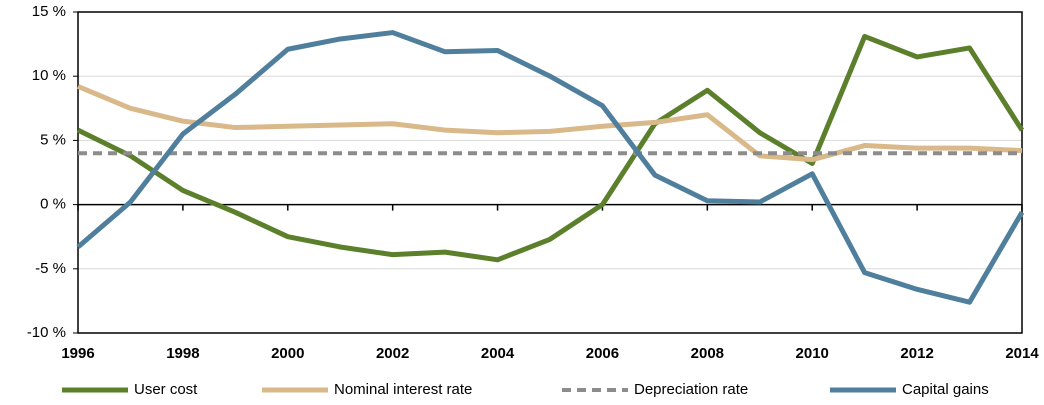 This screenshot has width=1044, height=405. What do you see at coordinates (46, 332) in the screenshot?
I see `y-tick-label: -10 %` at bounding box center [46, 332].